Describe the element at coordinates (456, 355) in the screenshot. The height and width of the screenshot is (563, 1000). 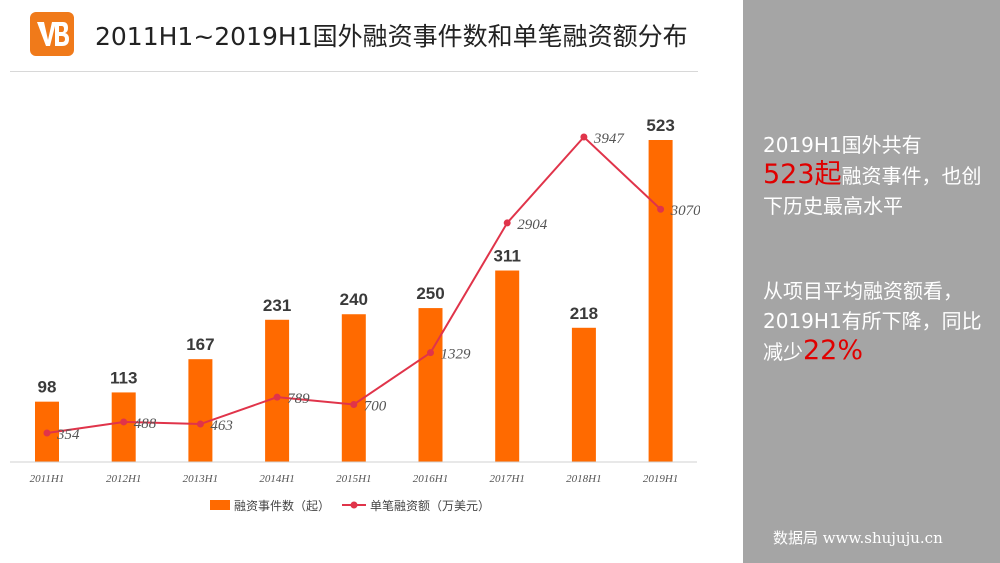
I see `line-value-label: 1329` at that location.